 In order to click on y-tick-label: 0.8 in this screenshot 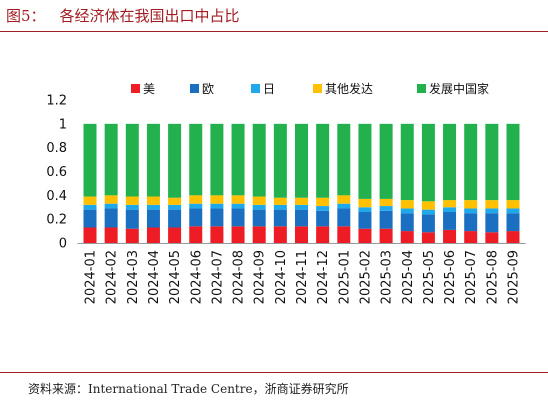, I will do `click(56, 148)`.